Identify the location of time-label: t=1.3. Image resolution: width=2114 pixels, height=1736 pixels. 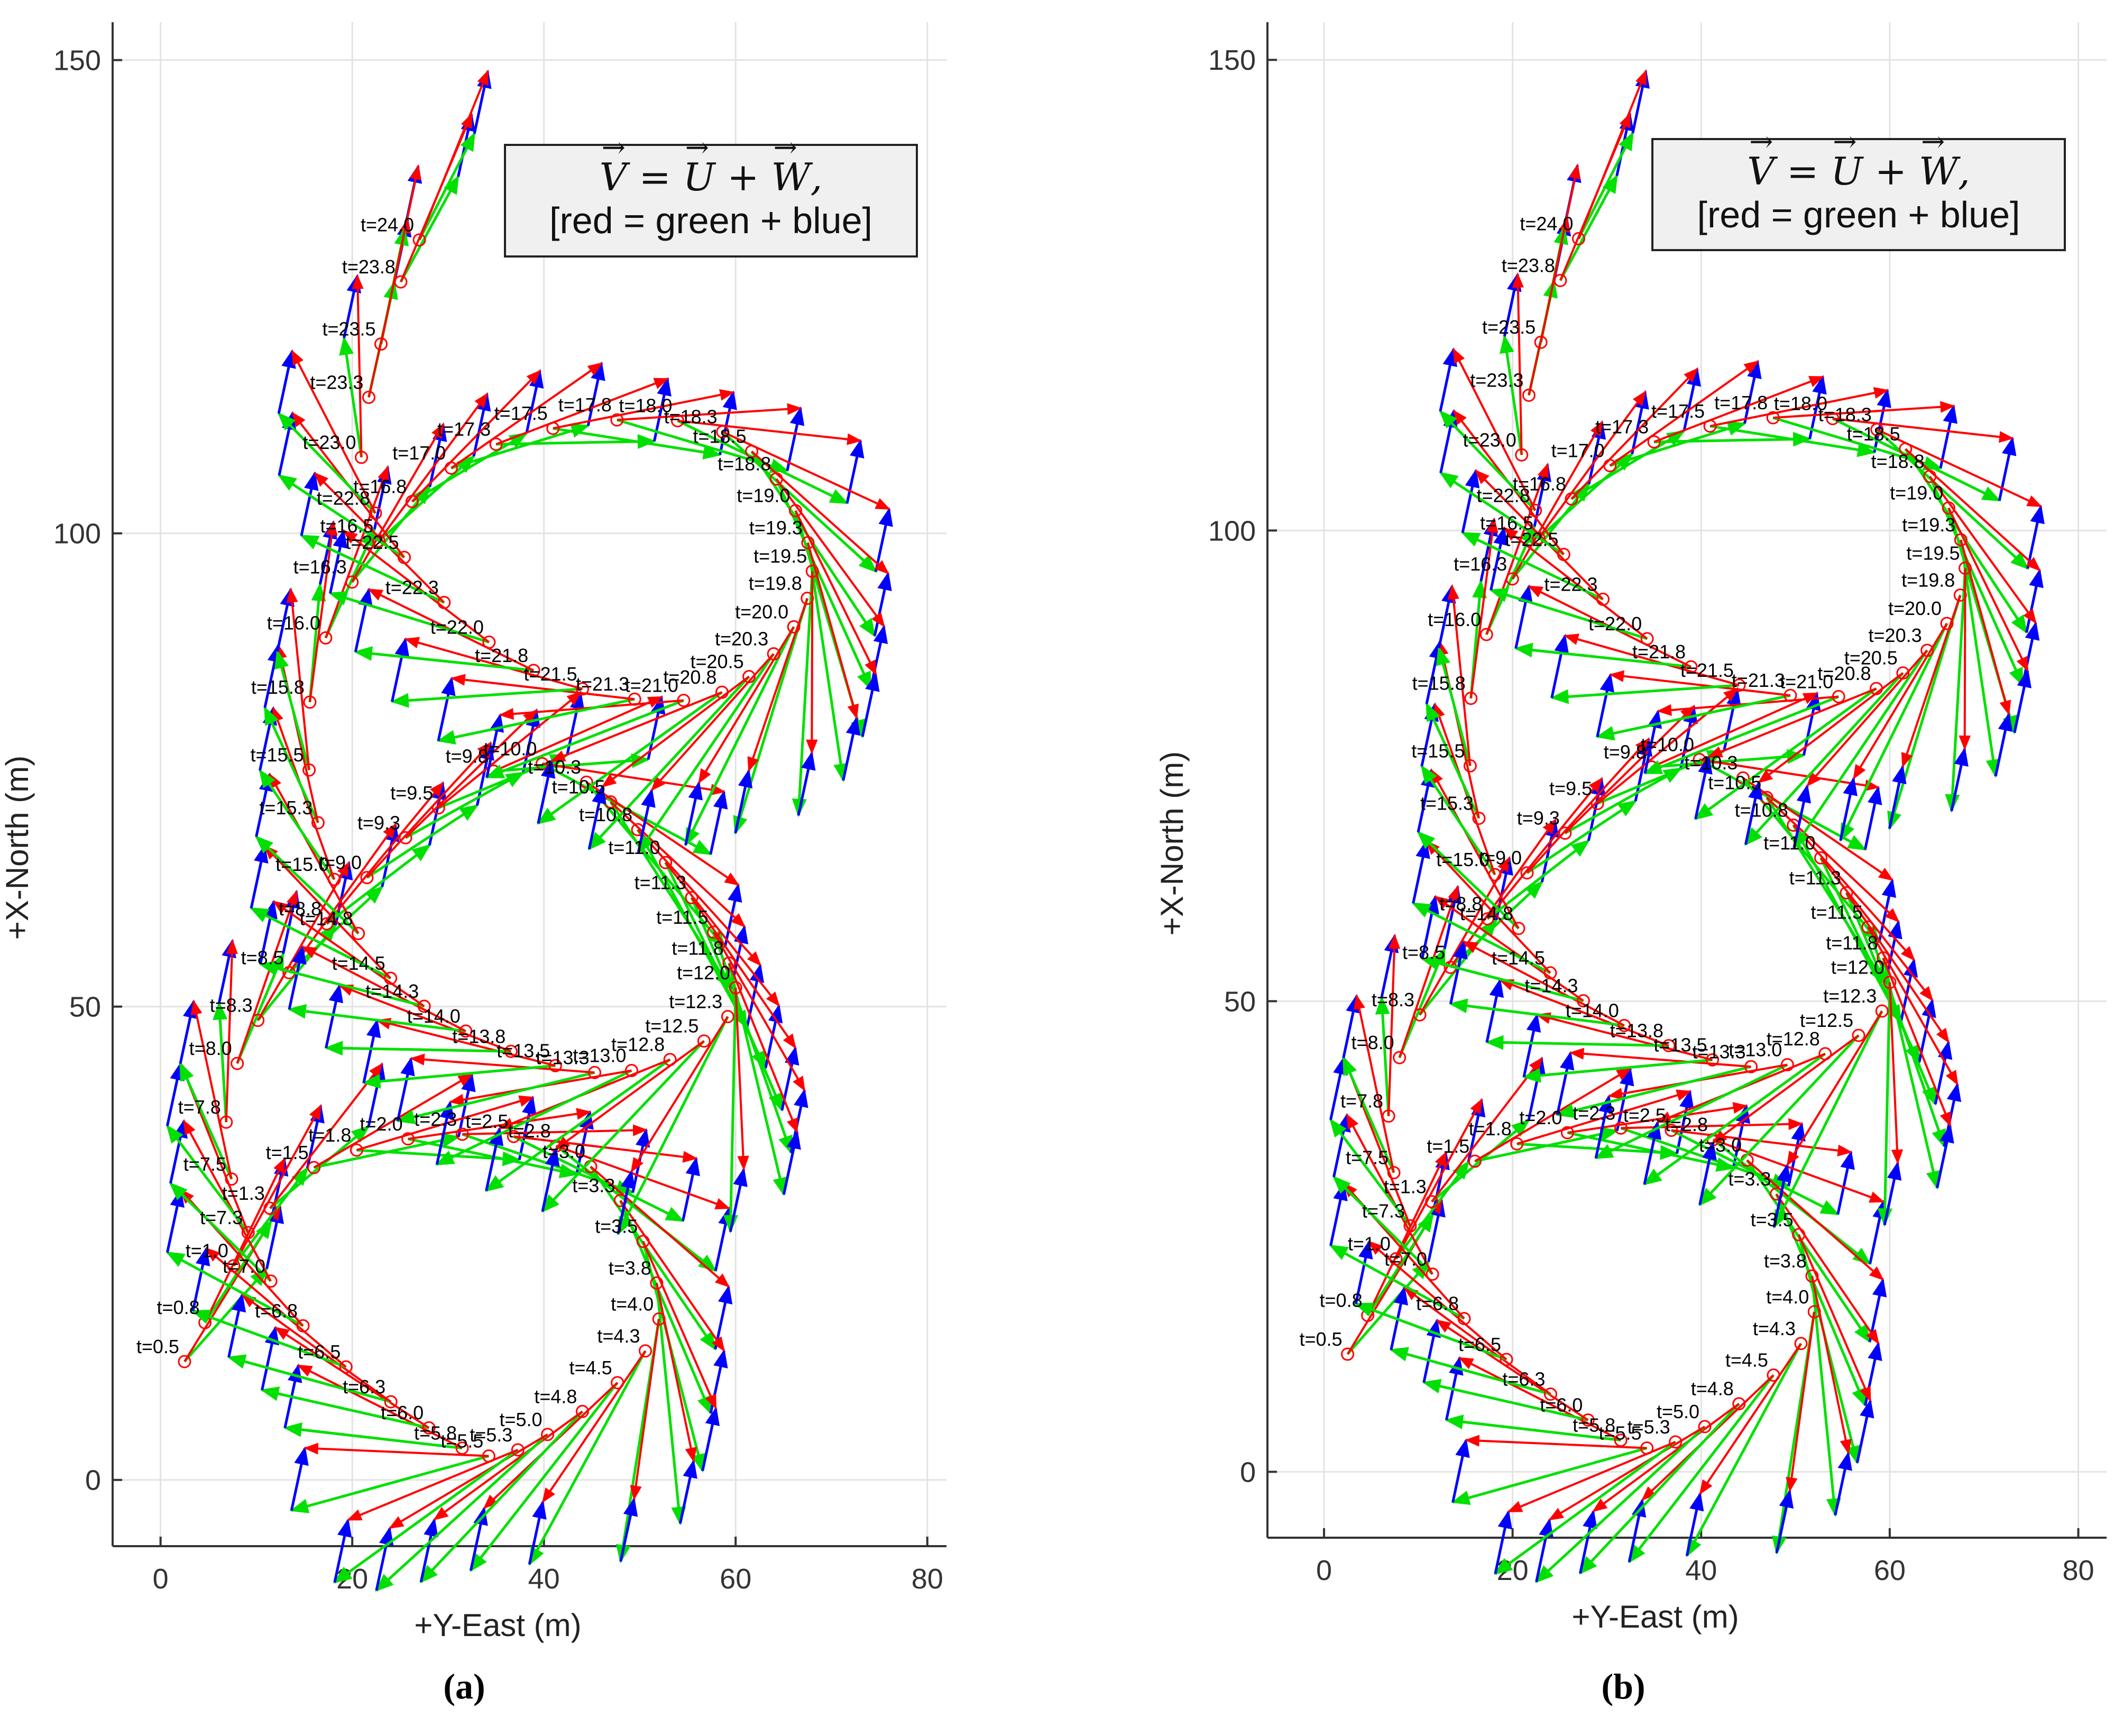
(243, 1193).